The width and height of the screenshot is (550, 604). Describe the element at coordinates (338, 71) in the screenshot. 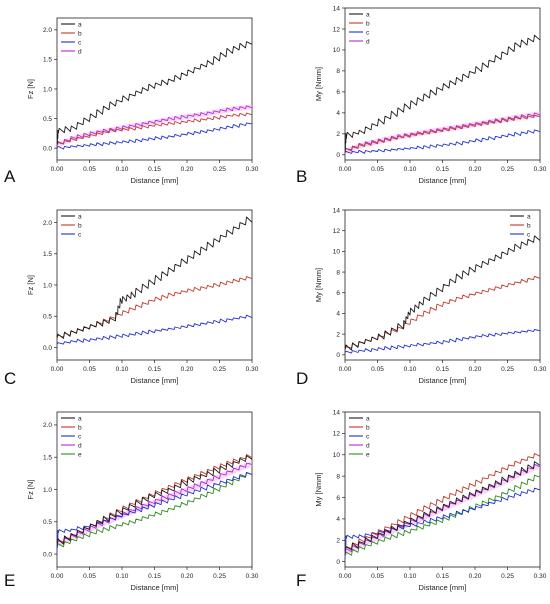

I see `y-tick-label: 8` at that location.